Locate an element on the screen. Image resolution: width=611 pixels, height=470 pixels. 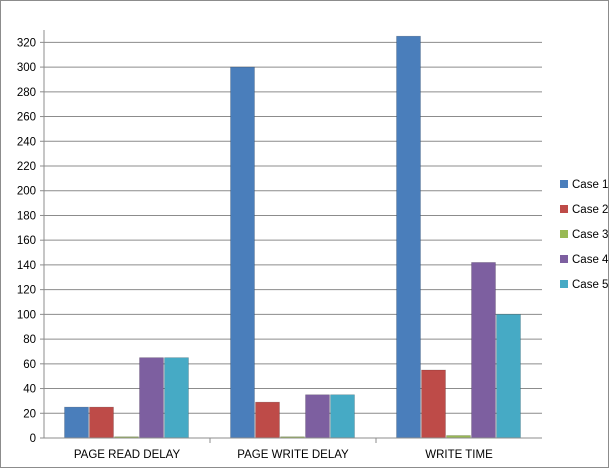
y-tick-label: 180 is located at coordinates (26, 216).